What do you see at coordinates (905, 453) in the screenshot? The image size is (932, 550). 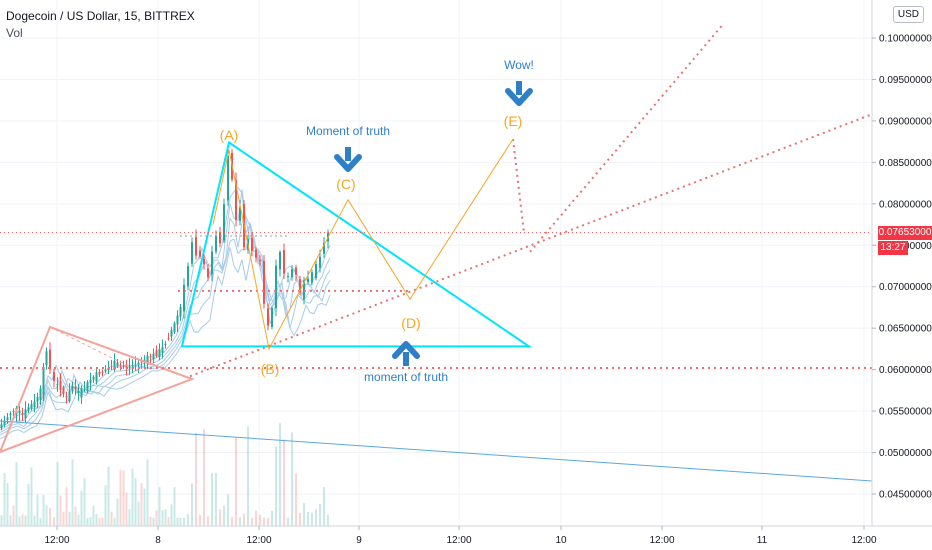 I see `price-tick-label: 0.05000000` at bounding box center [905, 453].